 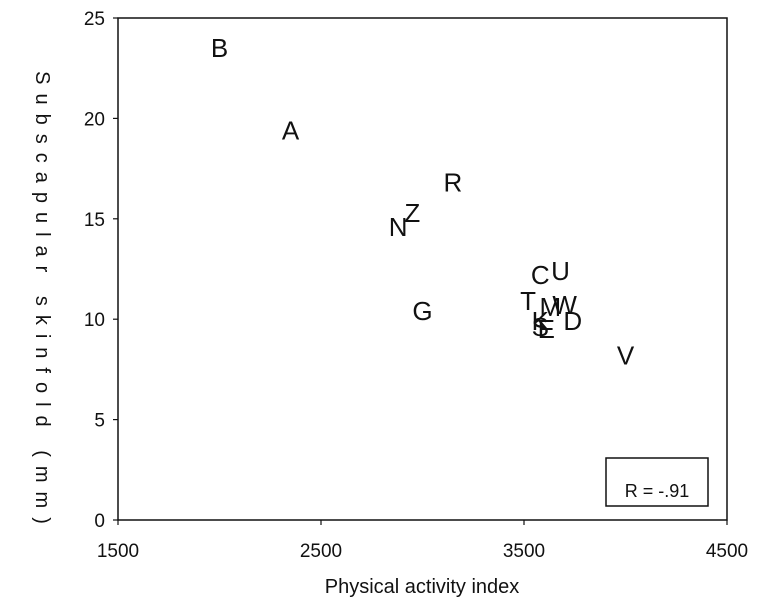 What do you see at coordinates (412, 213) in the screenshot?
I see `data-point-z: Z` at bounding box center [412, 213].